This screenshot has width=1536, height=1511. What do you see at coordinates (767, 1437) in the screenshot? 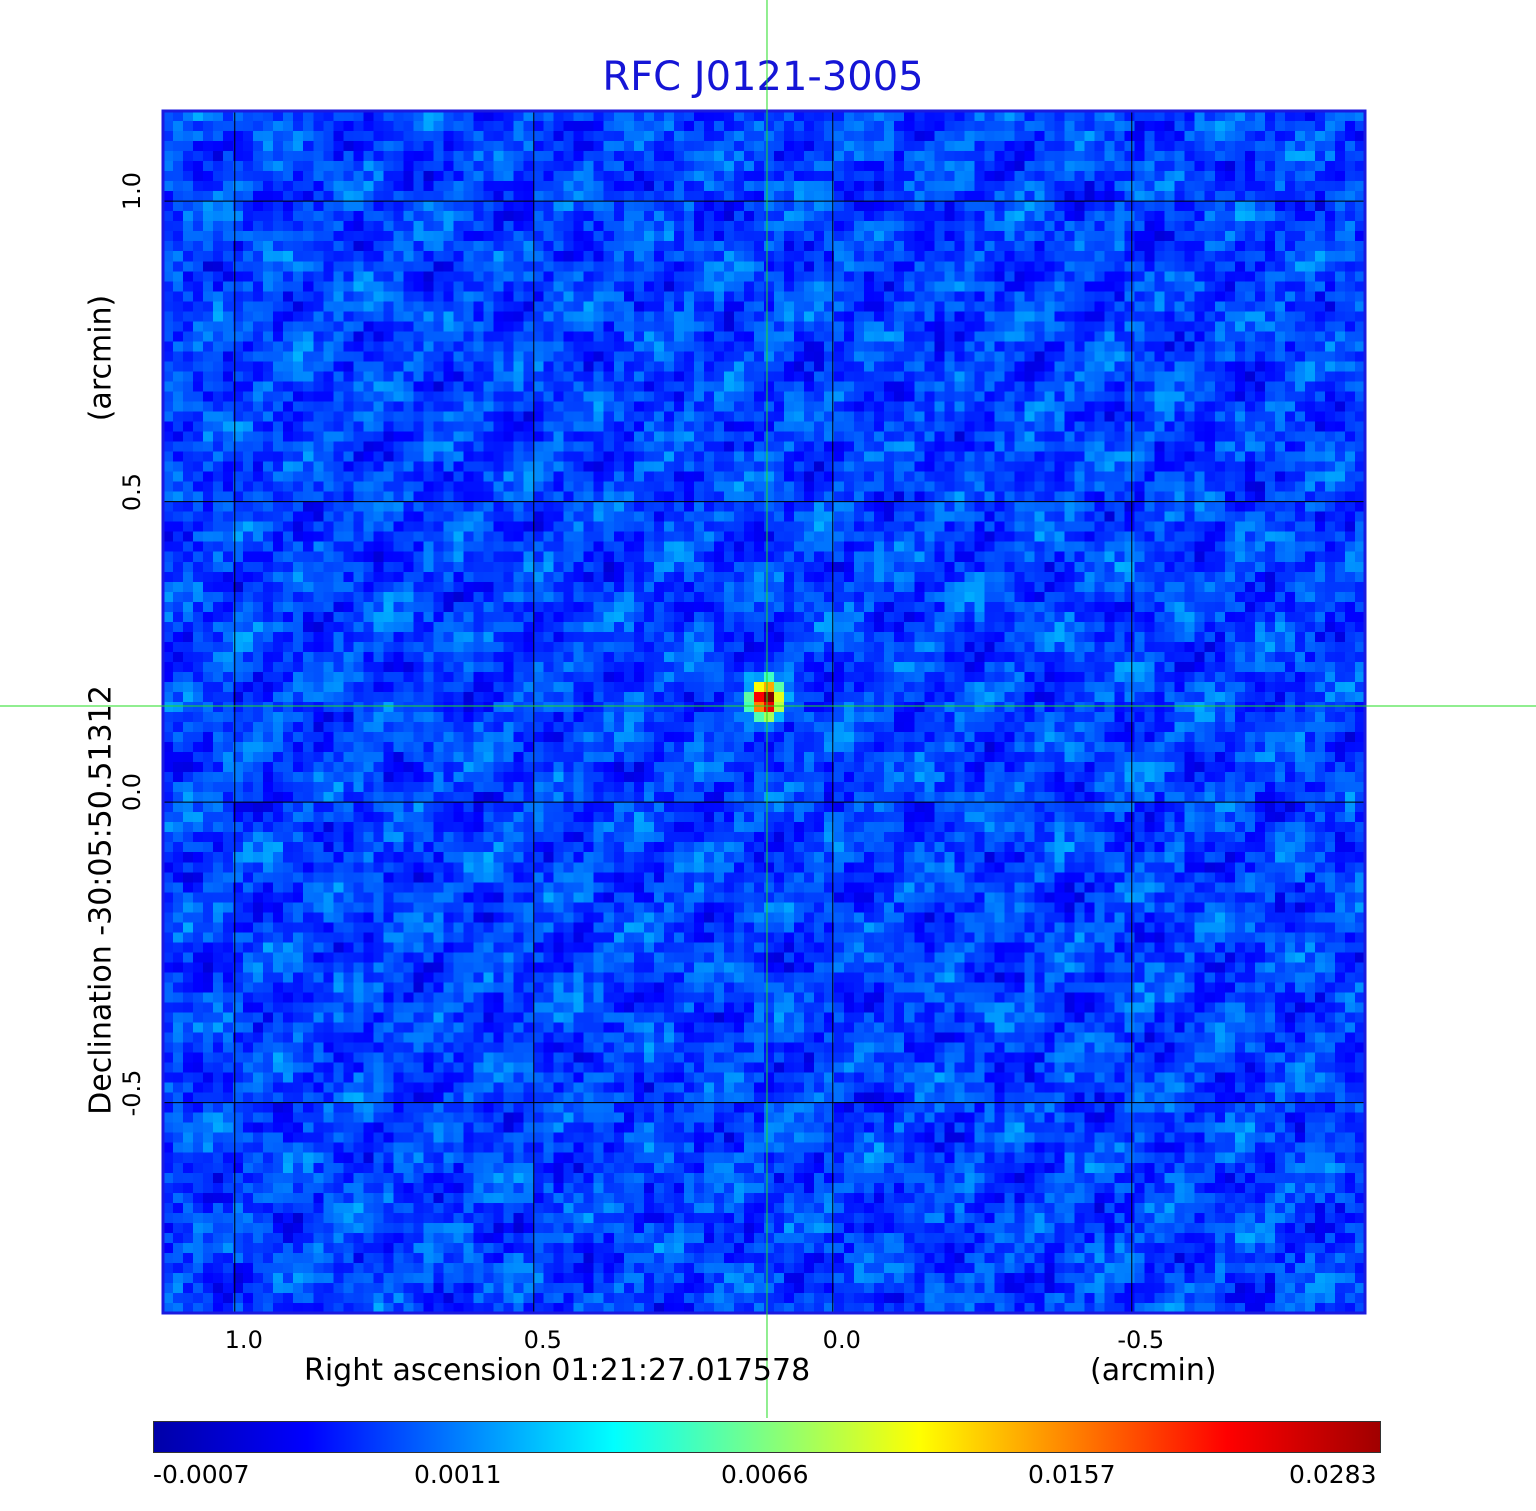
I see `colorbar` at bounding box center [767, 1437].